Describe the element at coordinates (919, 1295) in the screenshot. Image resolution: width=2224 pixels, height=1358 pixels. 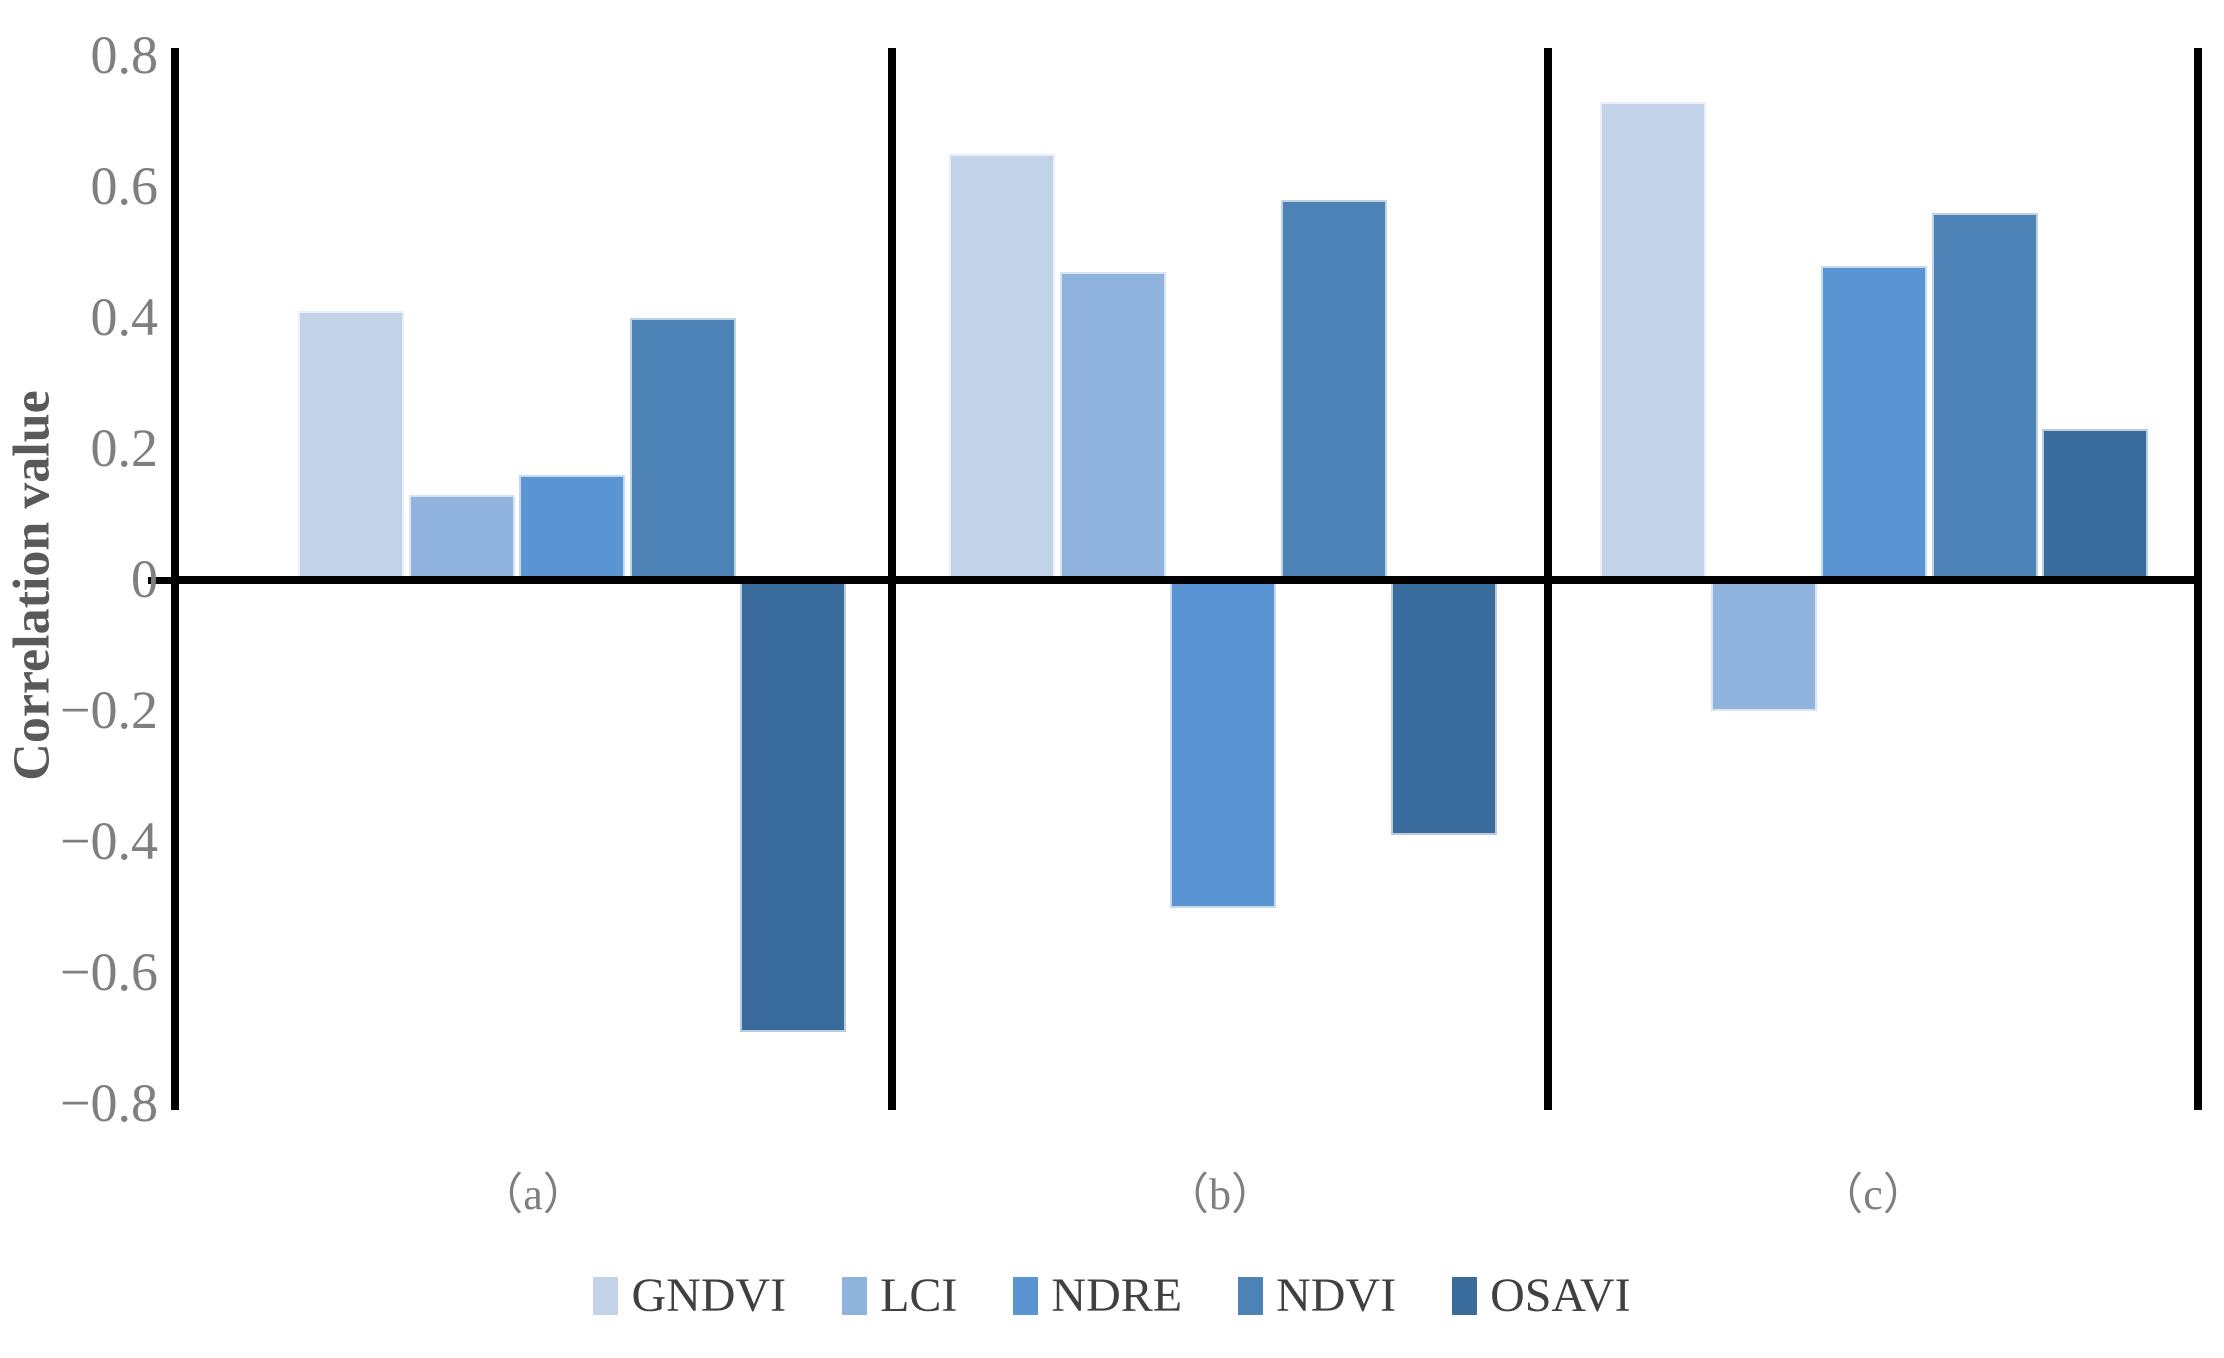
I see `legend-label: LCI` at that location.